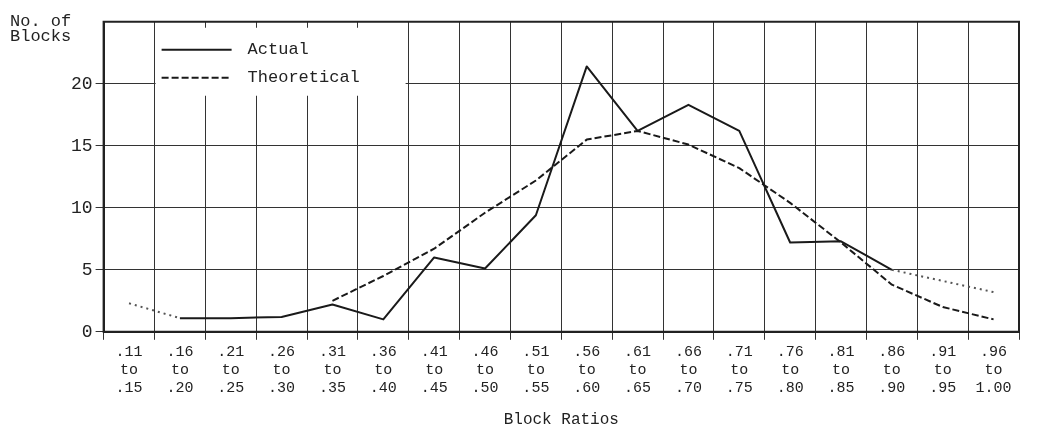 The width and height of the screenshot is (1041, 441). What do you see at coordinates (87, 269) in the screenshot?
I see `y-tick-label: 5` at bounding box center [87, 269].